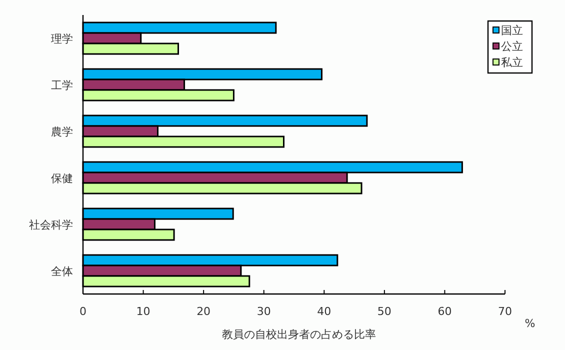 The image size is (565, 350). I want to click on x-tick-label: 60, so click(445, 311).